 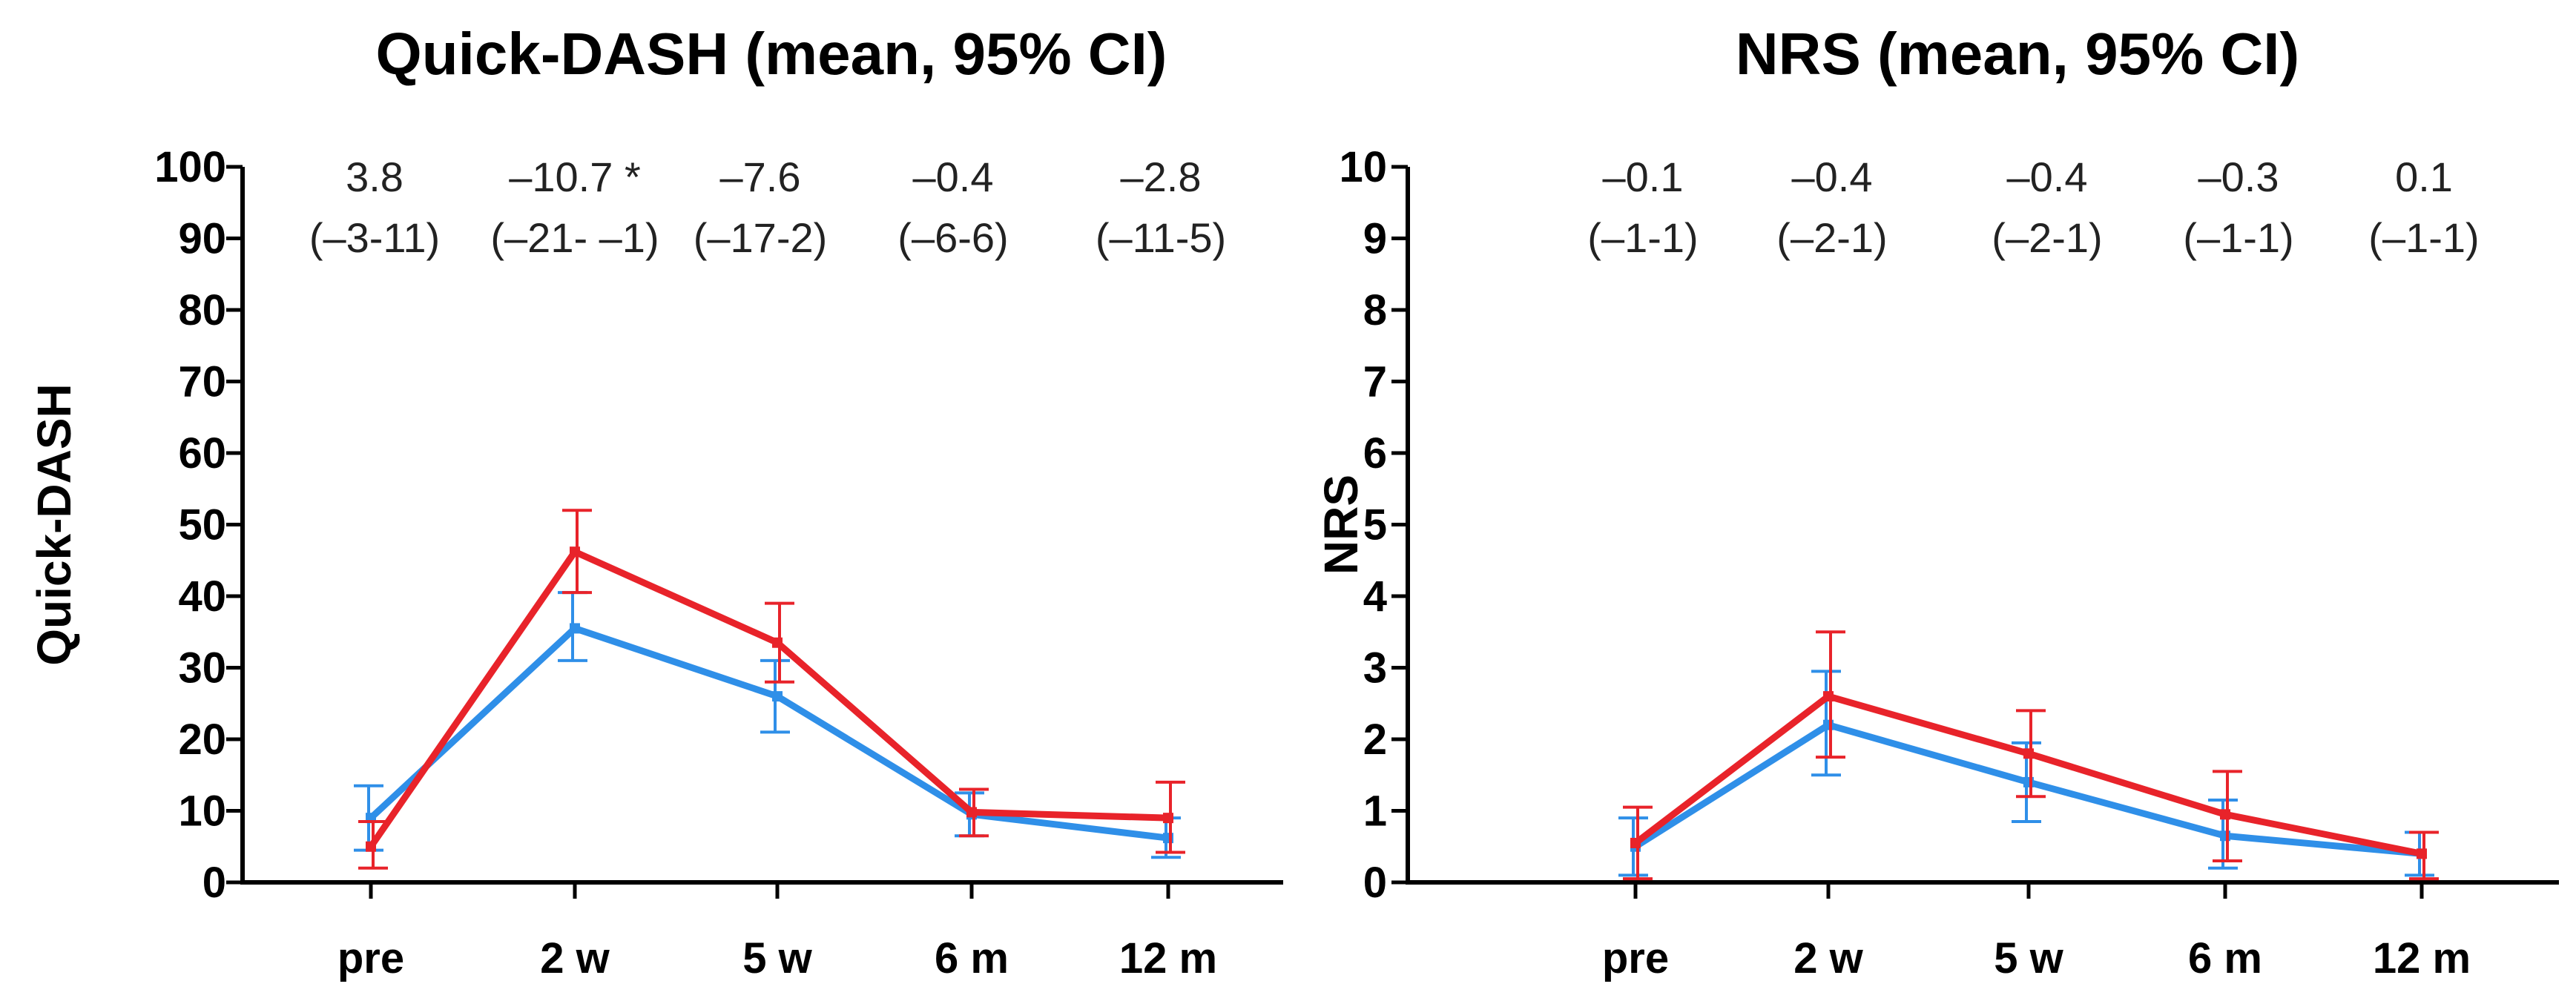 I want to click on y-tick-label: 50, so click(x=202, y=525).